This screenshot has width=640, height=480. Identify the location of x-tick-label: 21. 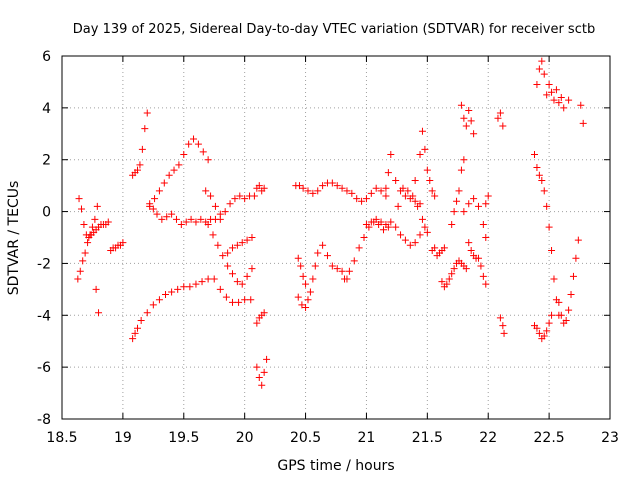
(367, 438).